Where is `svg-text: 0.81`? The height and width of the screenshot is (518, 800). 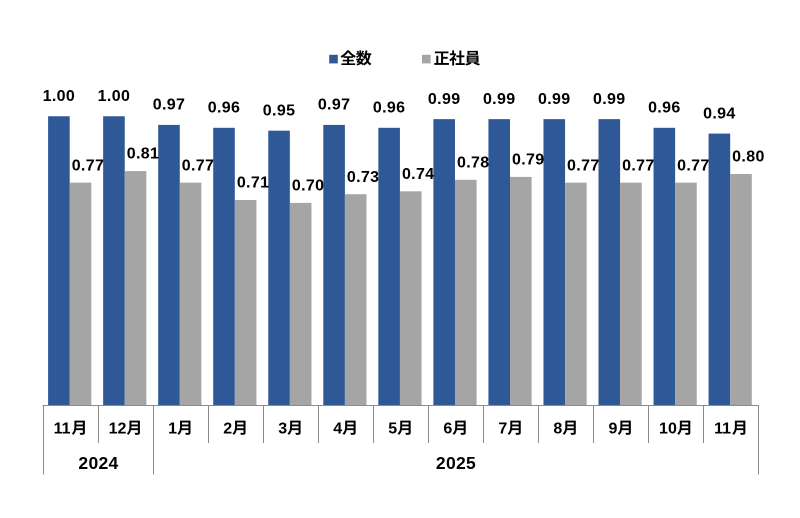 svg-text: 0.81 is located at coordinates (143, 154).